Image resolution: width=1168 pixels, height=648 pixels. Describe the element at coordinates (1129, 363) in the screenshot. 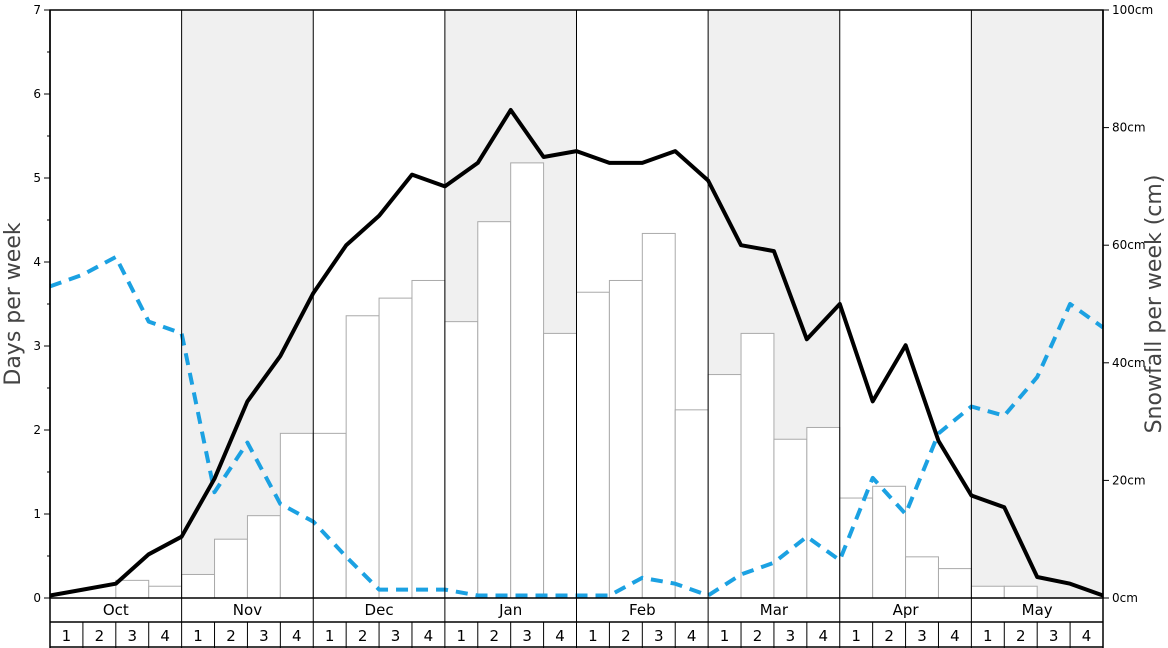

I see `right-tick-label: 40cm` at that location.